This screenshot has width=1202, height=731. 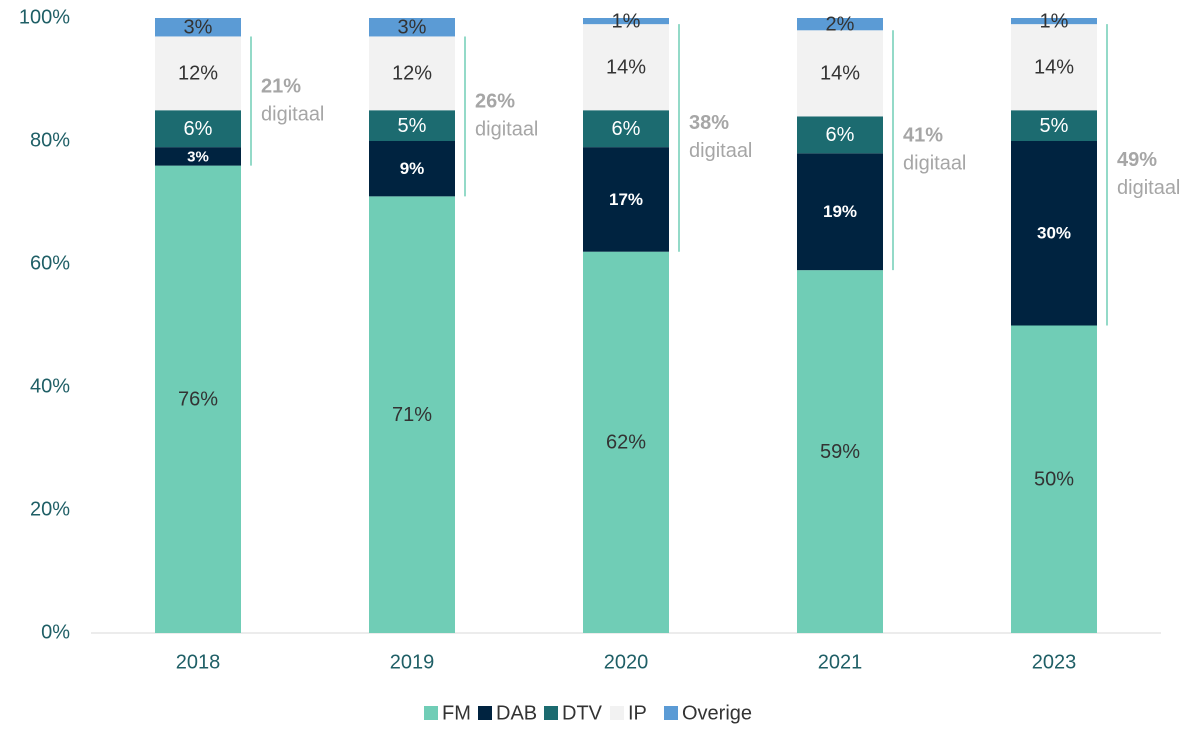 What do you see at coordinates (516, 713) in the screenshot?
I see `legend-label: DAB` at bounding box center [516, 713].